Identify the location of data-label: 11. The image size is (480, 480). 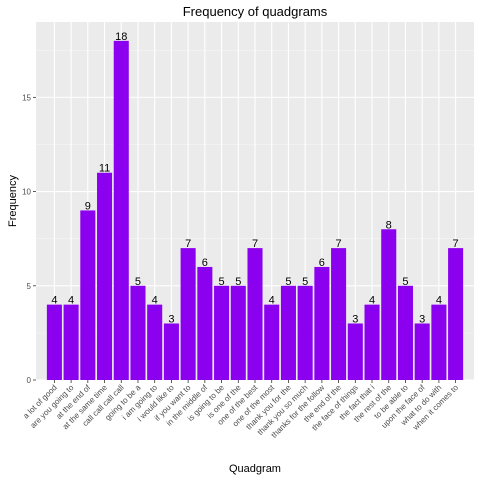
(104, 169).